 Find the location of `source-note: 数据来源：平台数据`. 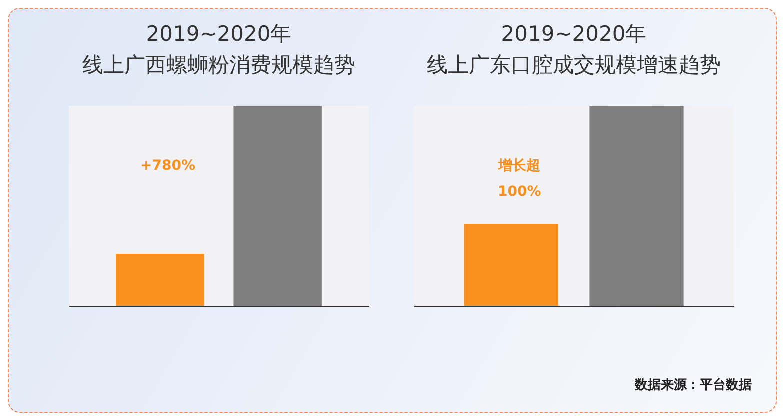

source-note: 数据来源：平台数据 is located at coordinates (693, 385).